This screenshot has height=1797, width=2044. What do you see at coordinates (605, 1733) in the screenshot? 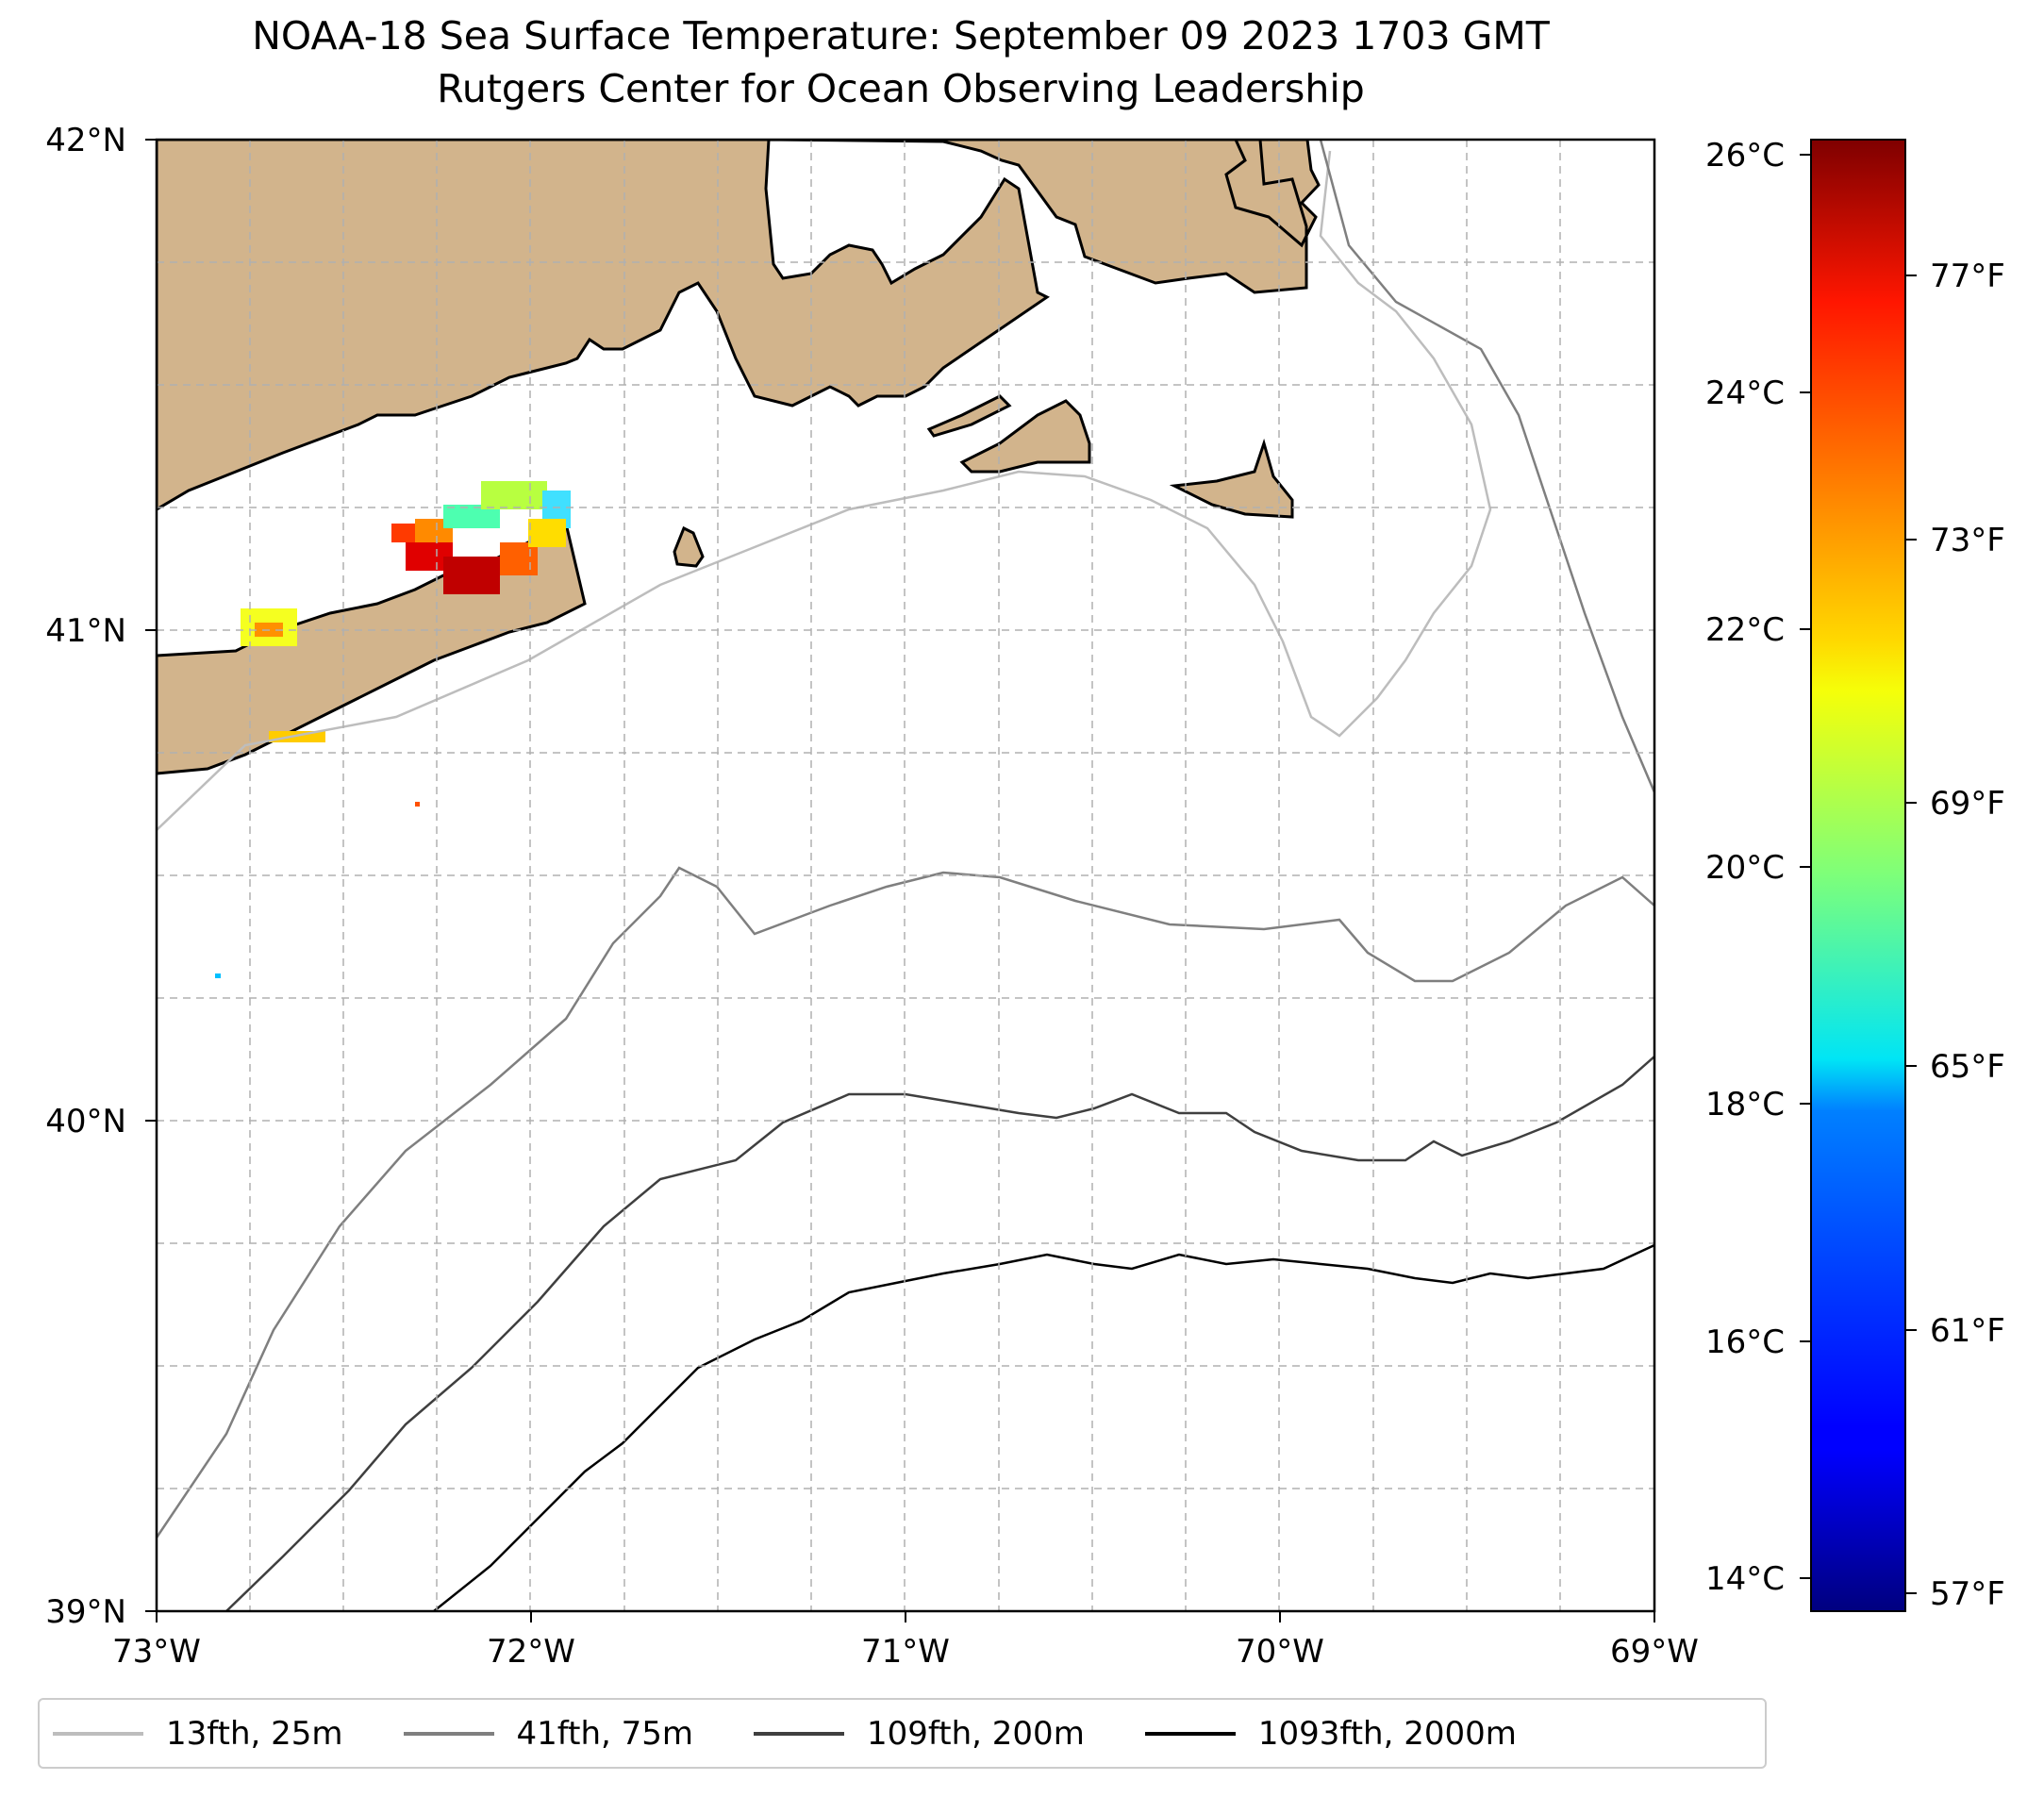
I see `legend-label: 41fth, 75m` at bounding box center [605, 1733].